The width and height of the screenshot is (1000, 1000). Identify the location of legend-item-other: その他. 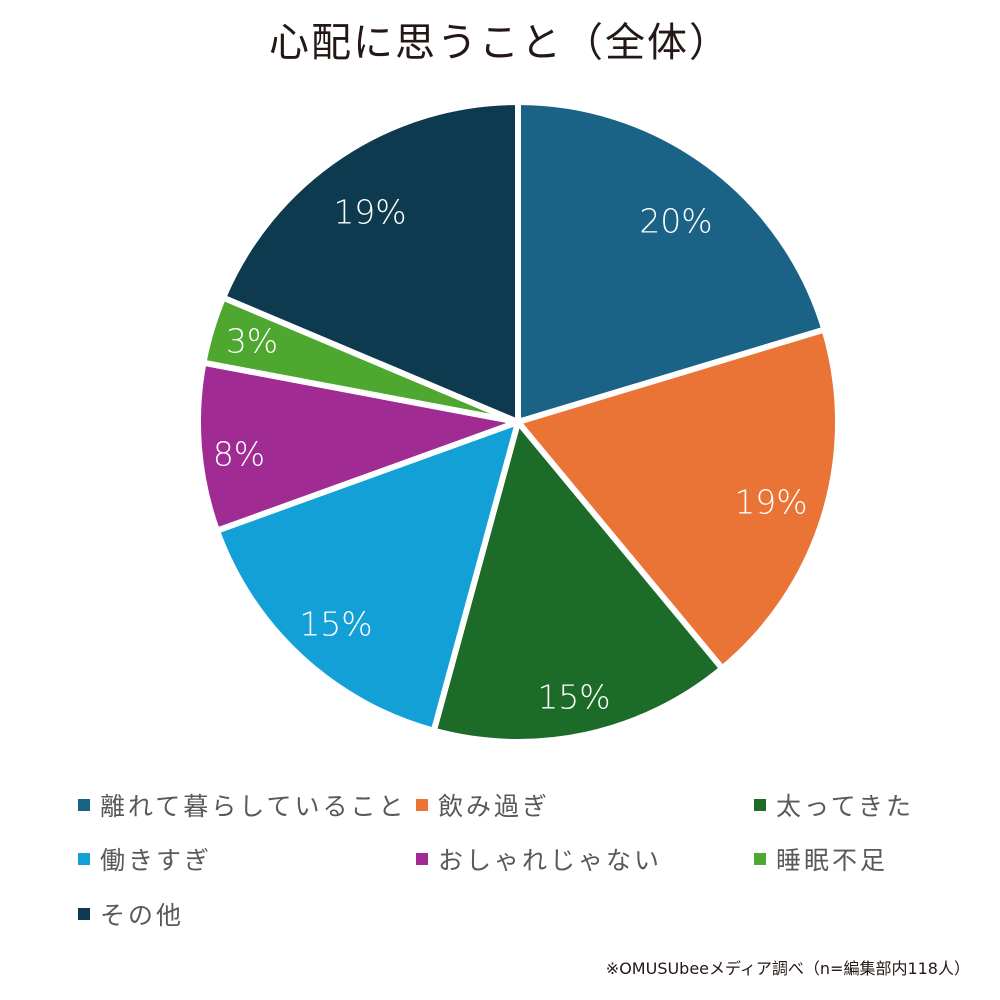
(131, 914).